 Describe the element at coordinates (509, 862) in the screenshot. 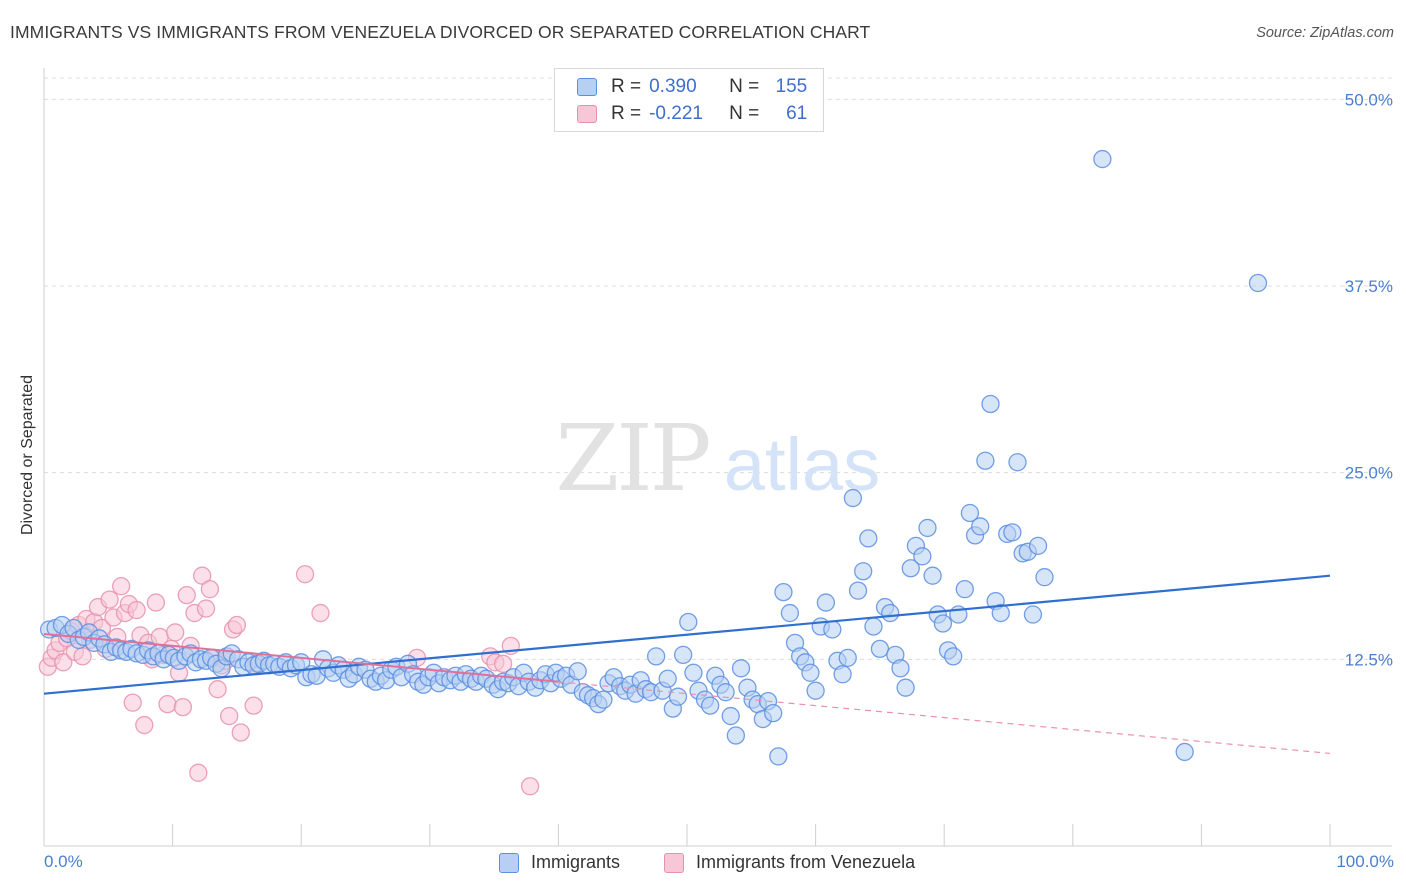

I see `legend-swatch-immigrants` at that location.